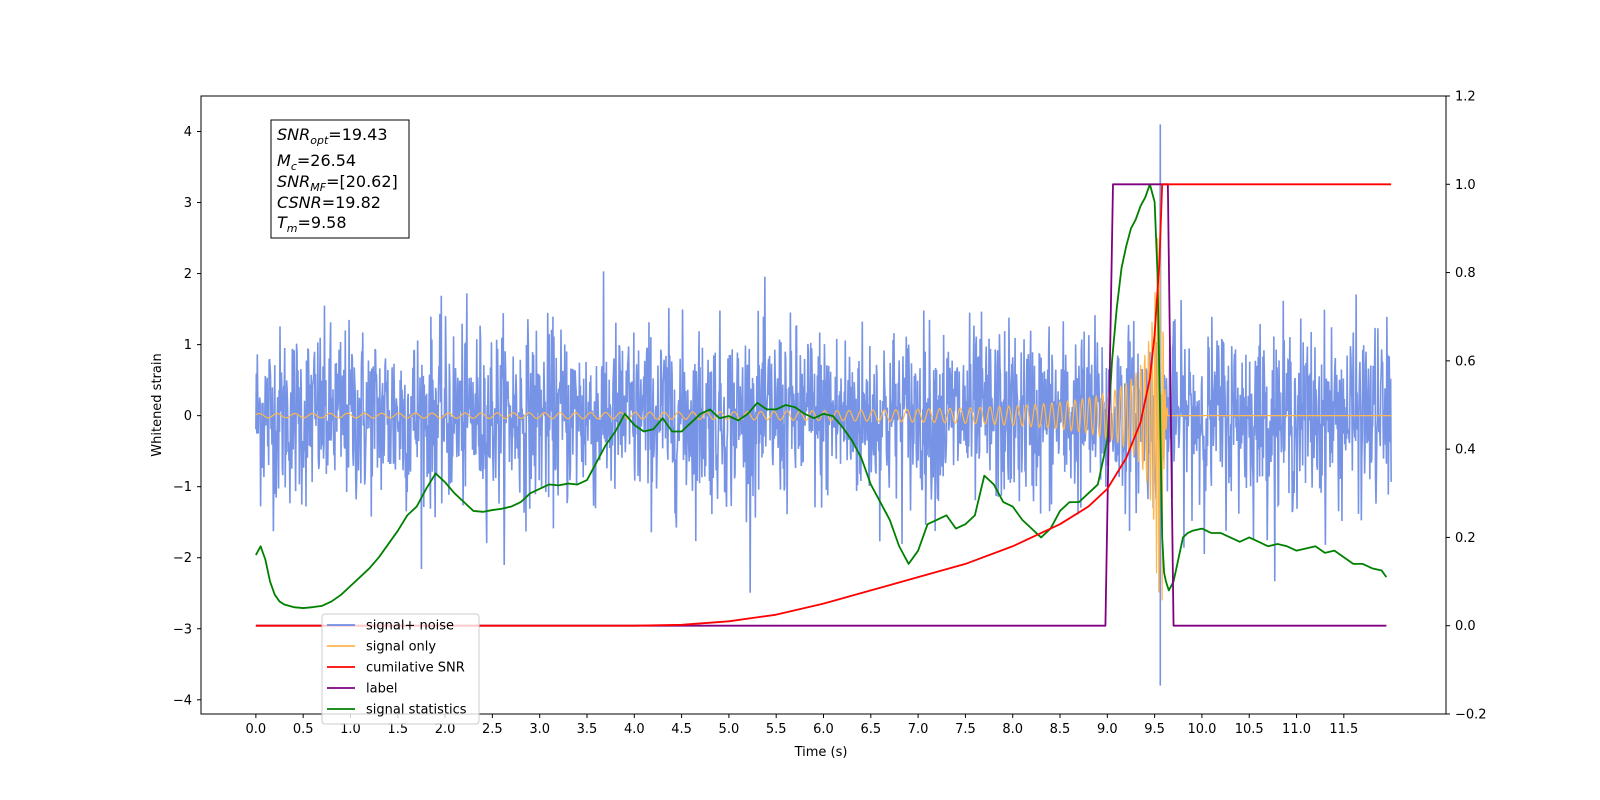  What do you see at coordinates (318, 187) in the screenshot?
I see `info-subscript: MF` at bounding box center [318, 187].